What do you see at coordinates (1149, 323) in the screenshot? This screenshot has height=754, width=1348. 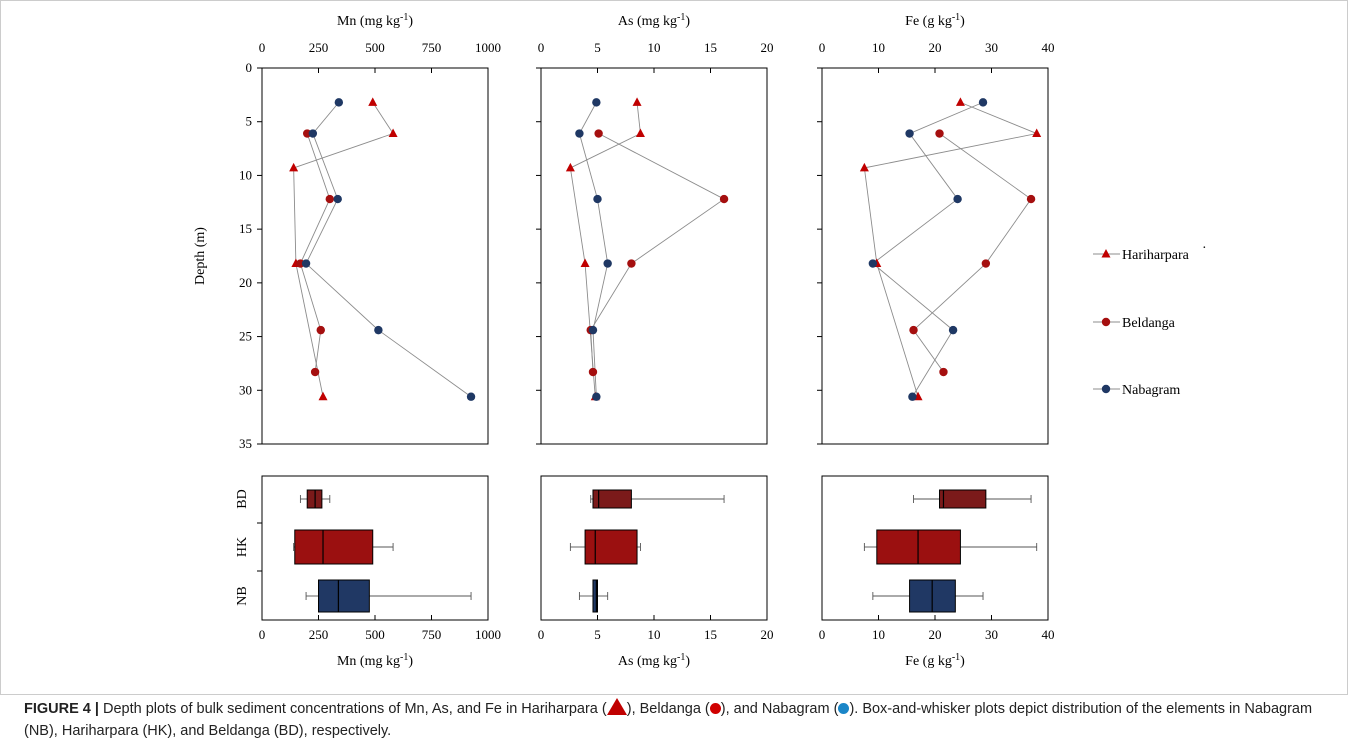 I see `legend-label-beldanga: Beldanga` at bounding box center [1149, 323].